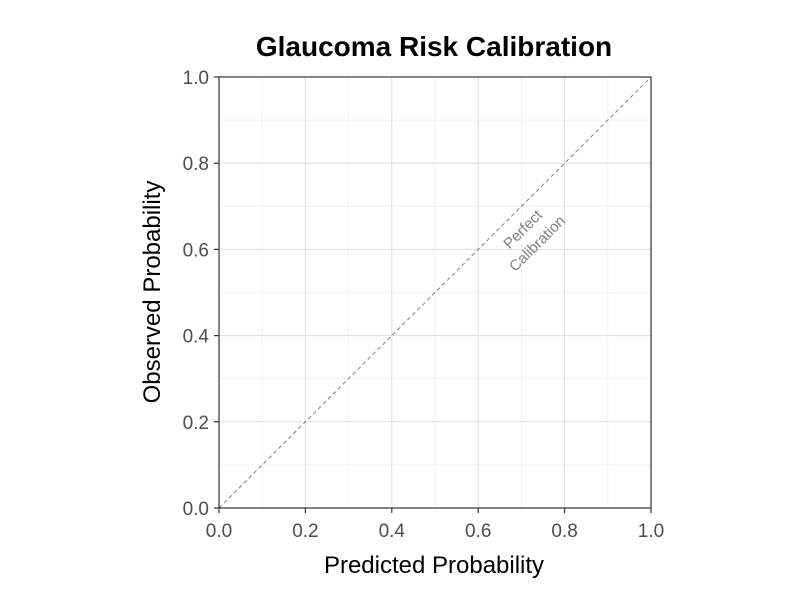  What do you see at coordinates (196, 164) in the screenshot?
I see `y-tick-label: 0.8` at bounding box center [196, 164].